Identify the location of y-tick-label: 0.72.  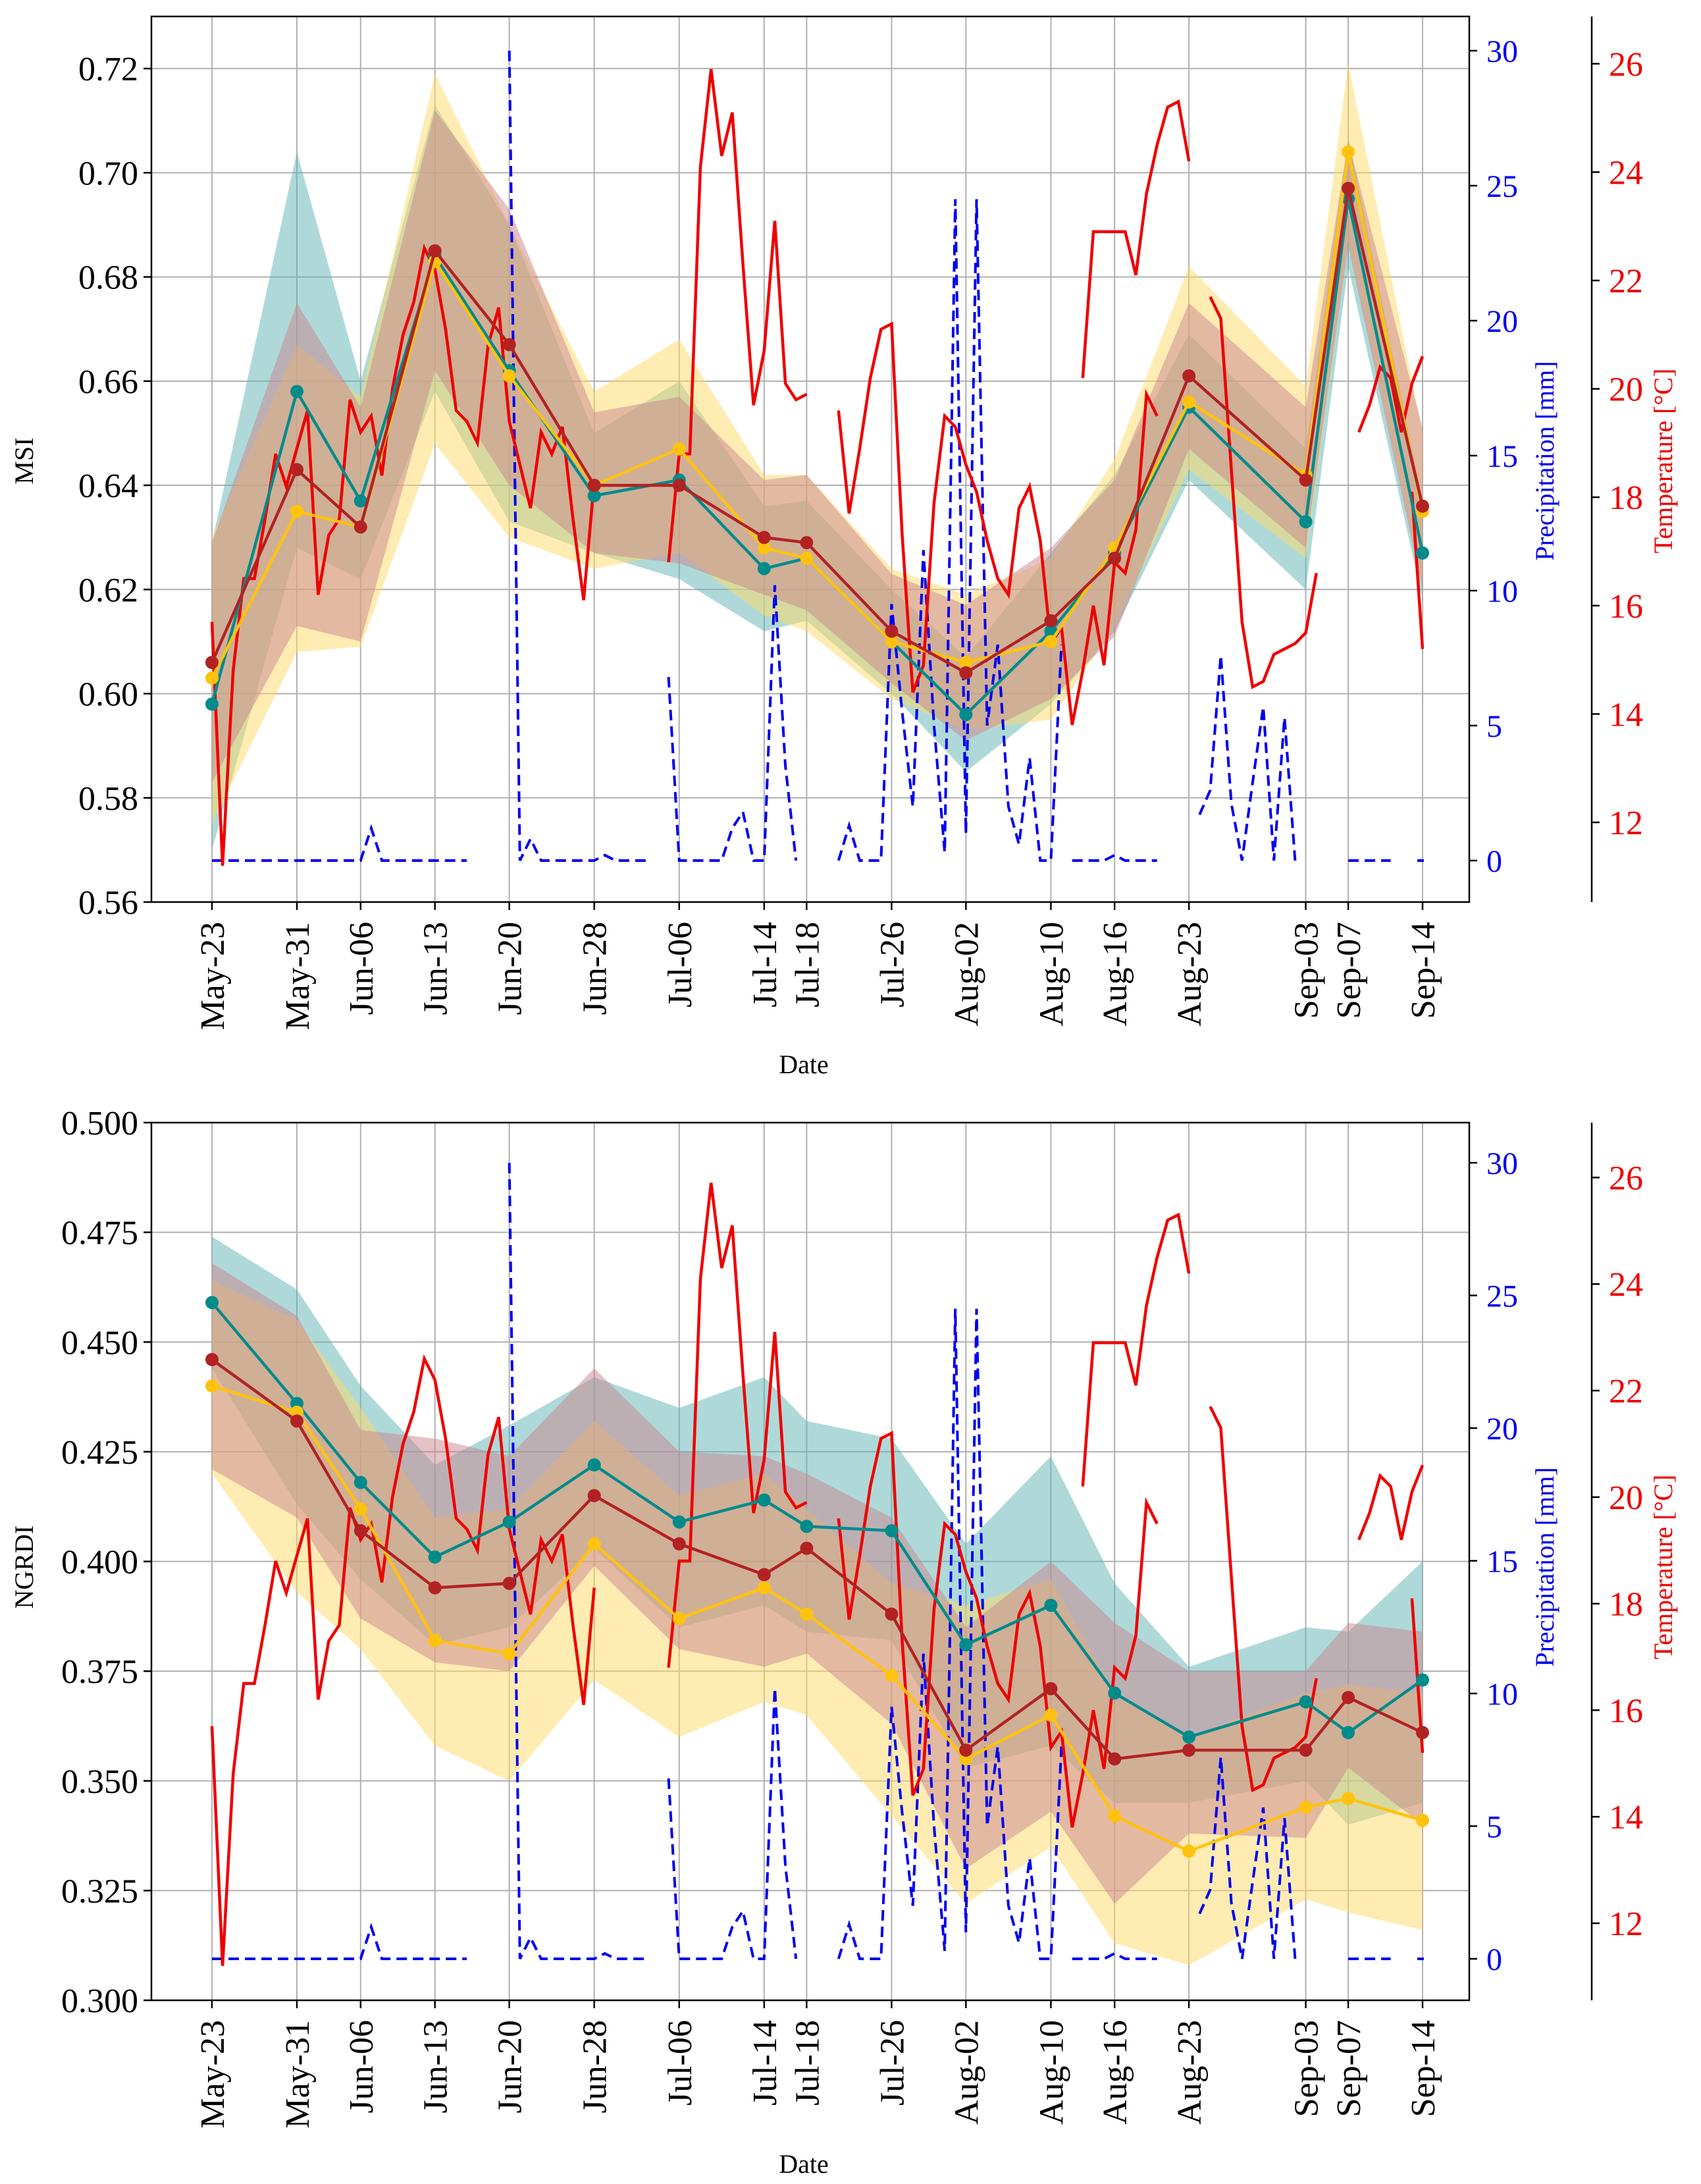
(108, 69).